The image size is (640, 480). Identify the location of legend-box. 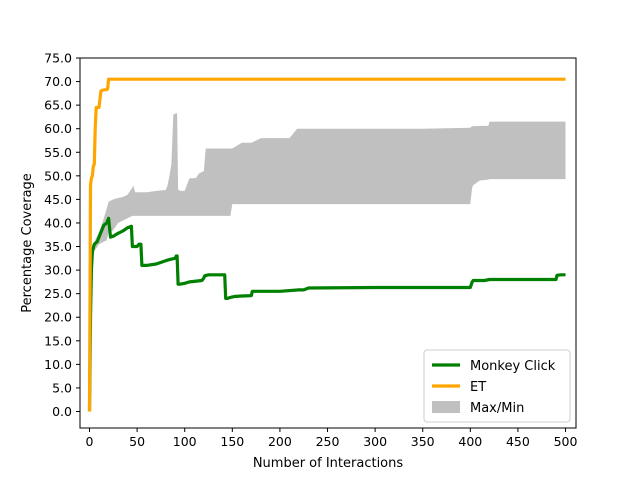
(497, 386).